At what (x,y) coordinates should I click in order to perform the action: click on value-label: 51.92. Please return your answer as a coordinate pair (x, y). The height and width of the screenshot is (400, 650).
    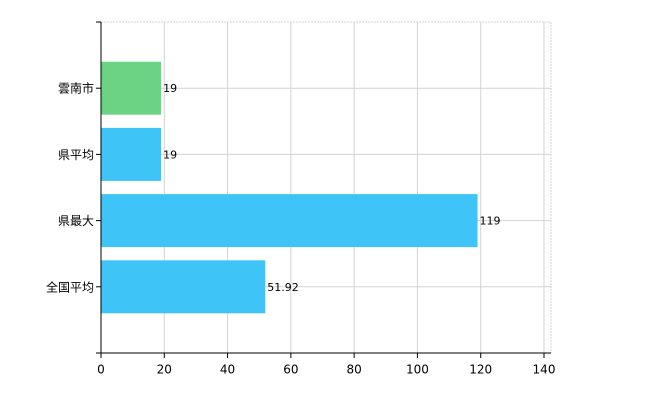
    Looking at the image, I should click on (283, 287).